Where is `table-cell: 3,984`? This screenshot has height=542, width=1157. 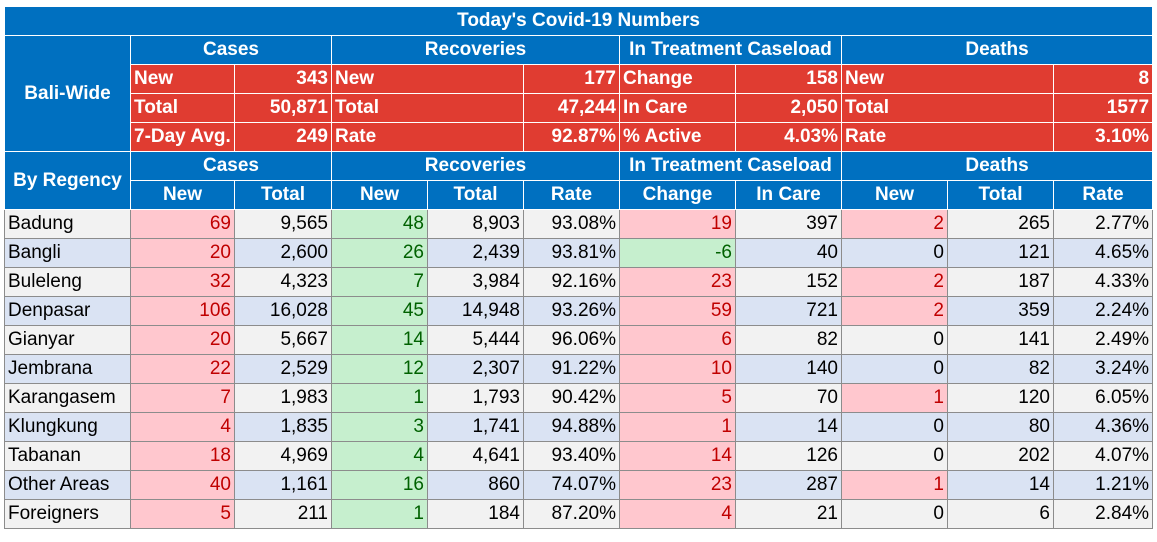 table-cell: 3,984 is located at coordinates (475, 282).